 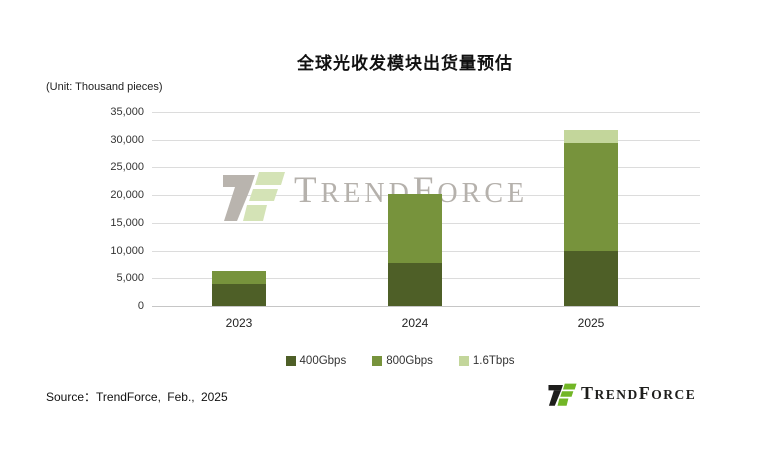 I want to click on legend: 400Gbps 800Gbps 1.6Tbps, so click(x=385, y=361).